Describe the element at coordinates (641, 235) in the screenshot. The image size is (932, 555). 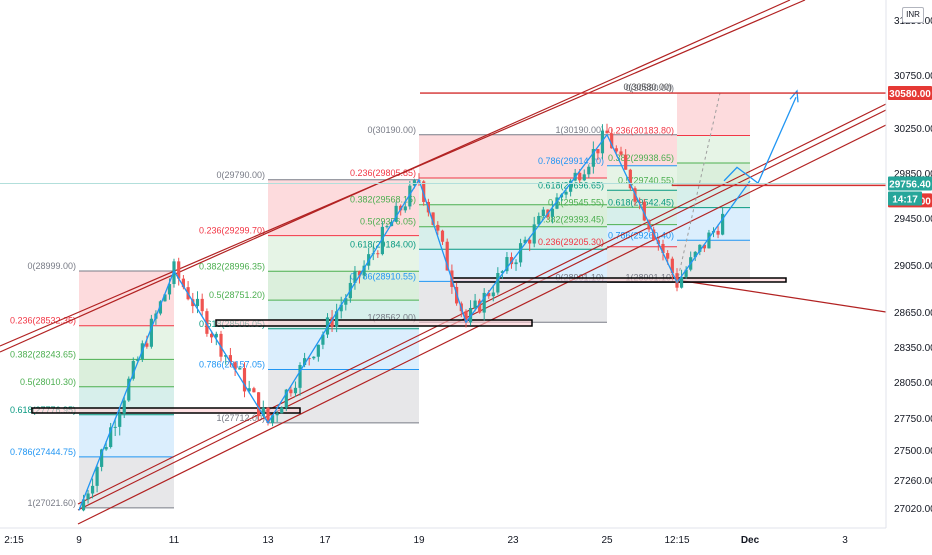
I see `fib-level-label: 0.786(29260.40)` at that location.